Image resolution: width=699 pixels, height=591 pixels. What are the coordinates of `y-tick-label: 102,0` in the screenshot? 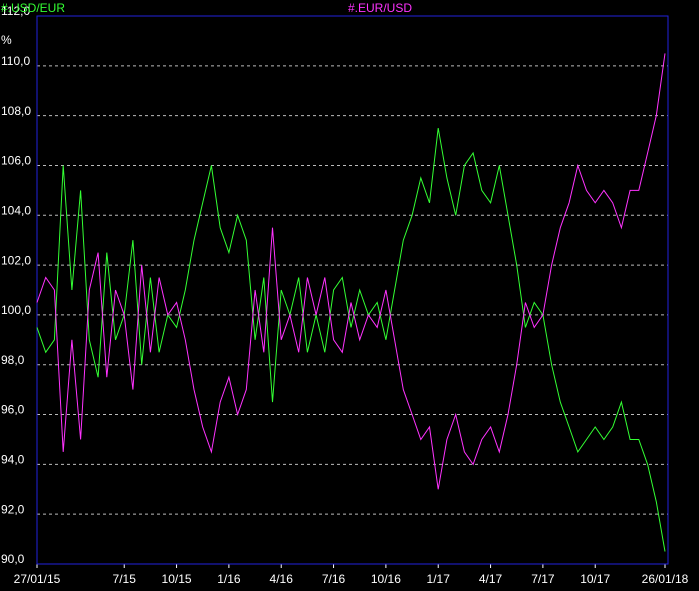 It's located at (16, 260).